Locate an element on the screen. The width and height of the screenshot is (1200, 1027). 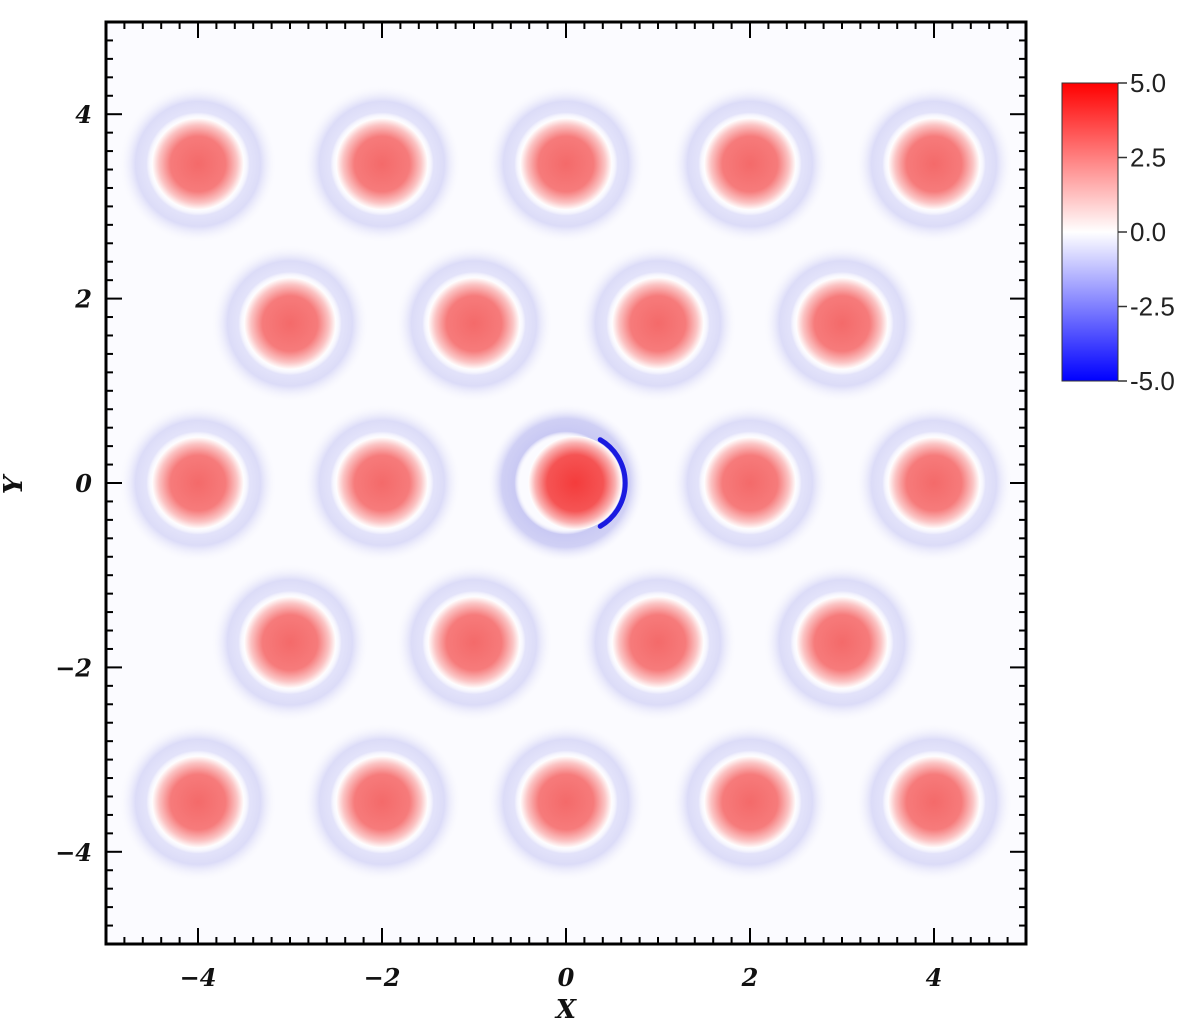
y-tick-label: 2 is located at coordinates (83, 299).